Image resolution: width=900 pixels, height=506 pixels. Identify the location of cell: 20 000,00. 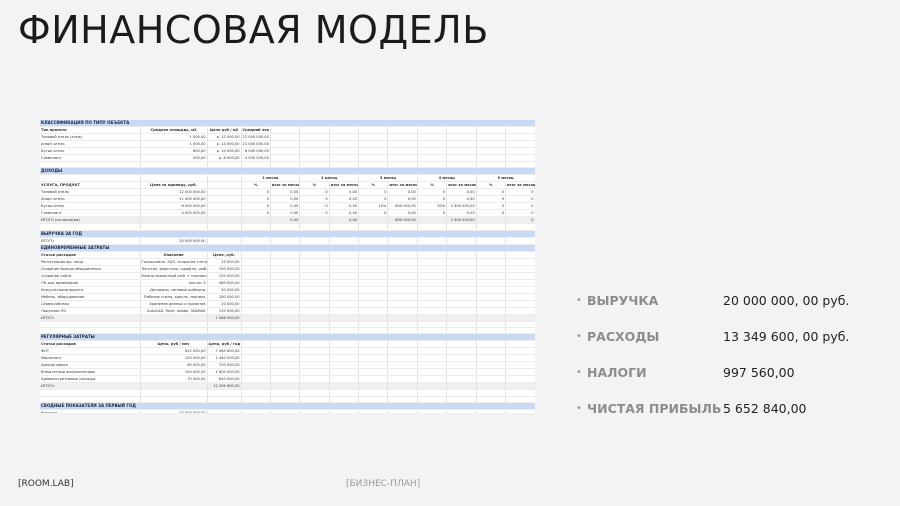
(224, 304).